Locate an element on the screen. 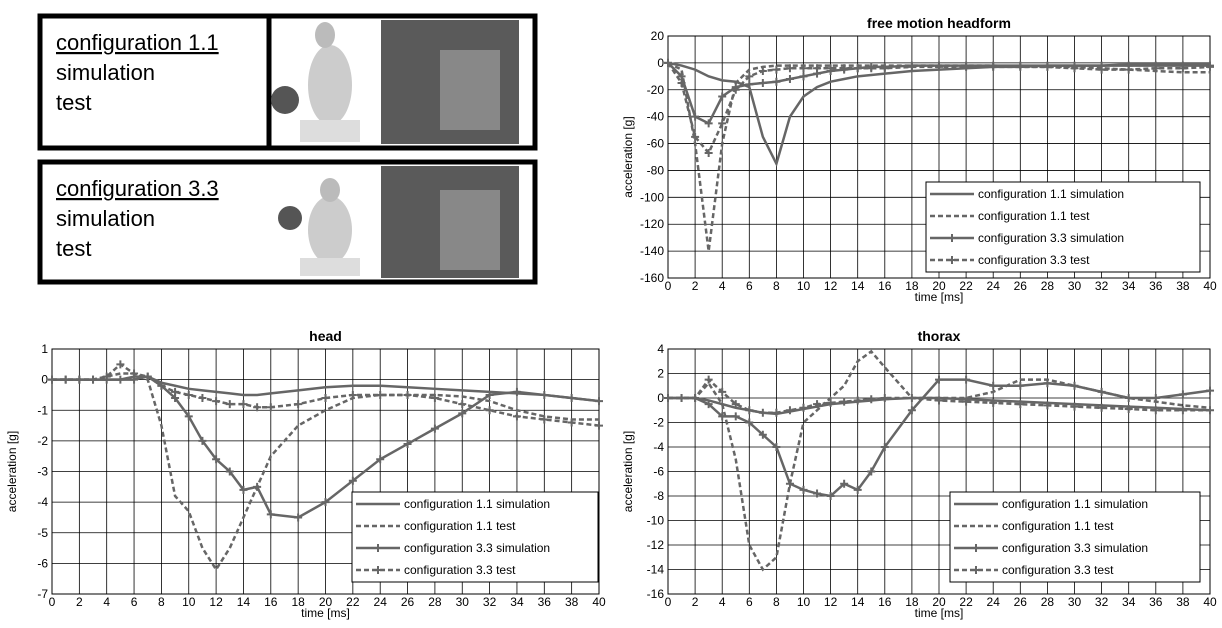  x-tick-label: 32 is located at coordinates (490, 602).